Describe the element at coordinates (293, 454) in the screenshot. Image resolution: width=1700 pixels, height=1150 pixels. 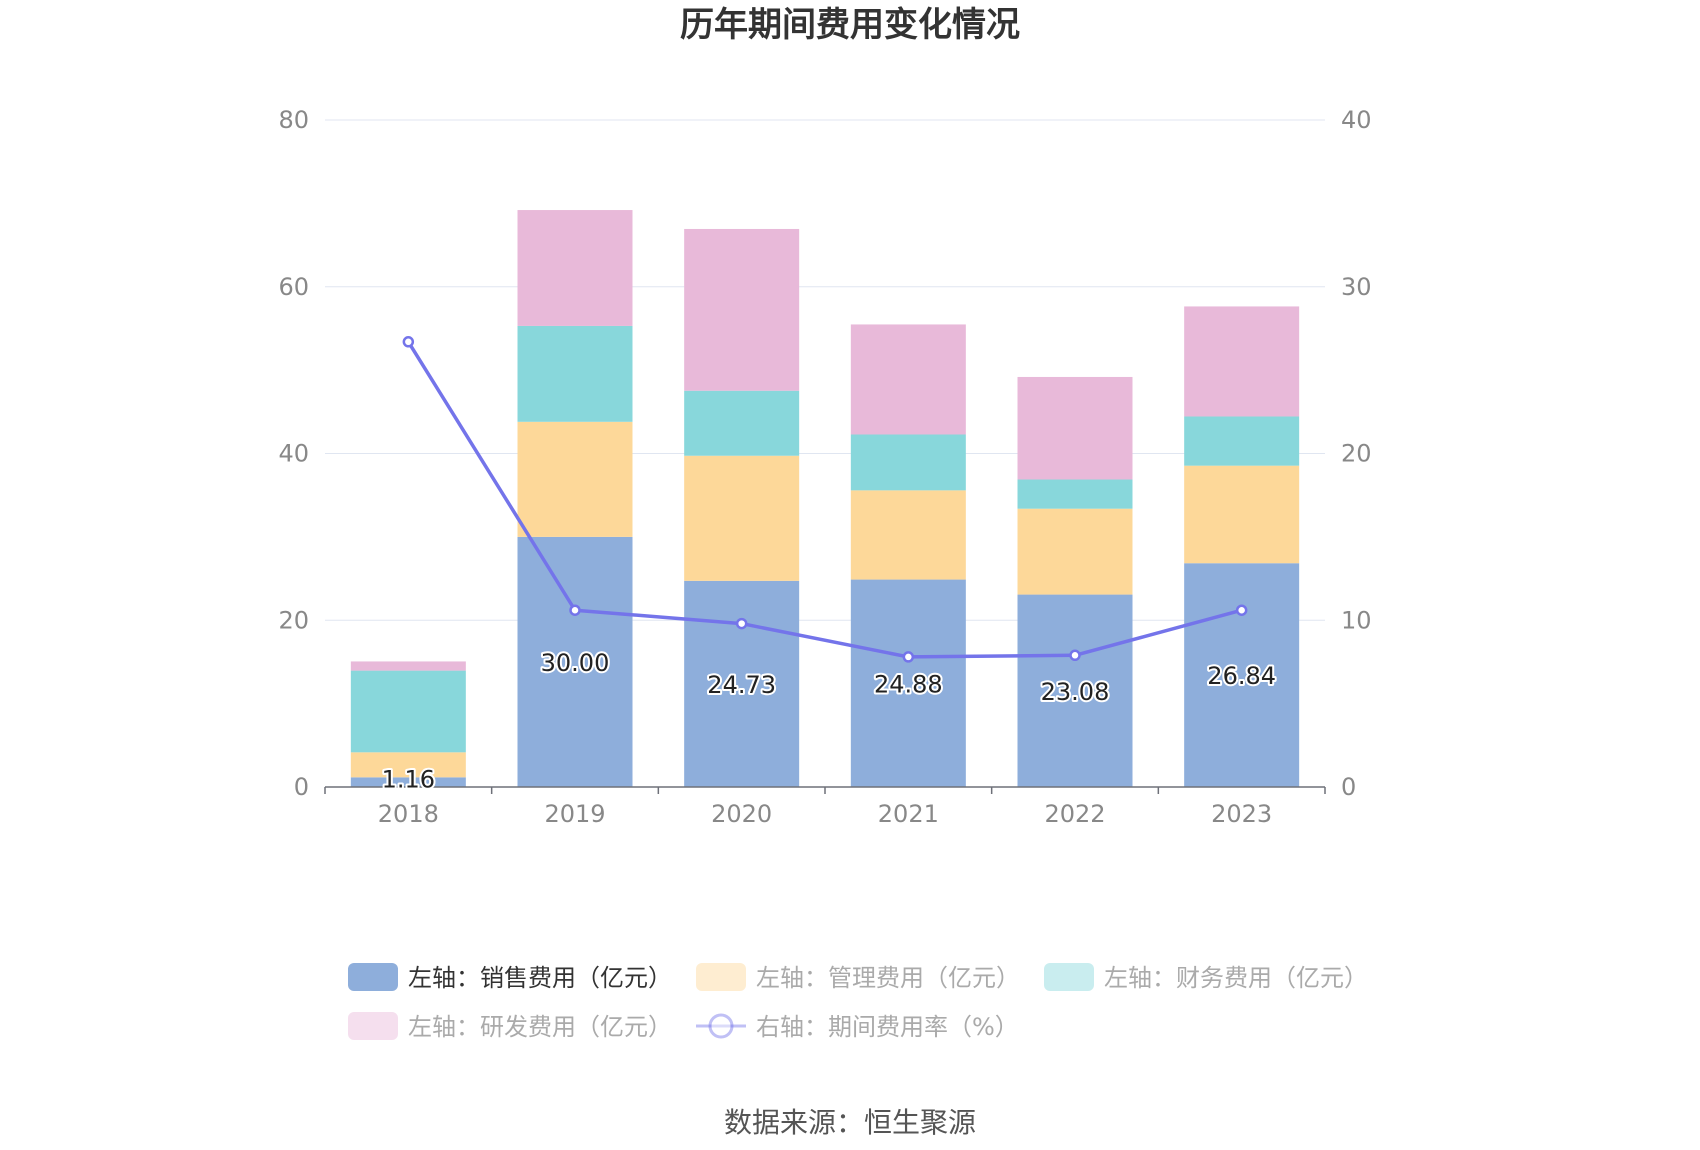
I see `y-left-tick-label: 40` at that location.